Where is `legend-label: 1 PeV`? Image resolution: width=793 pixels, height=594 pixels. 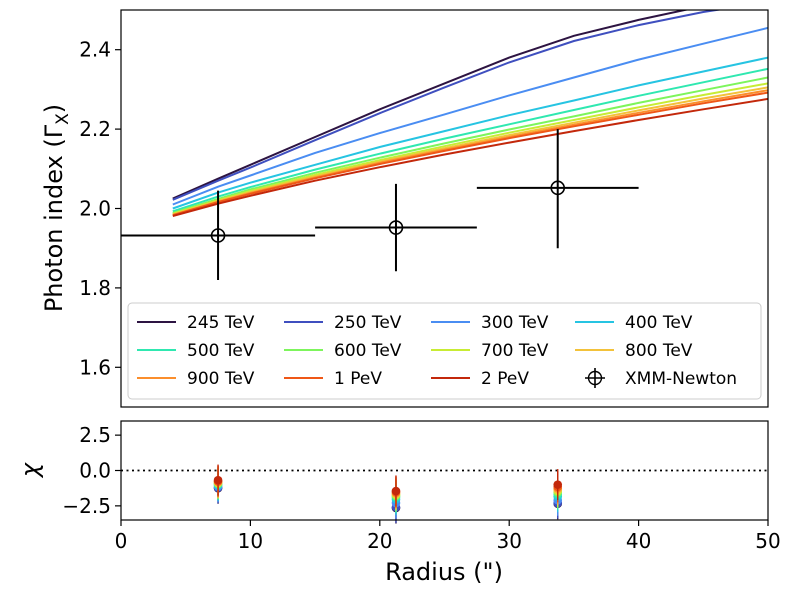 legend-label: 1 PeV is located at coordinates (358, 379).